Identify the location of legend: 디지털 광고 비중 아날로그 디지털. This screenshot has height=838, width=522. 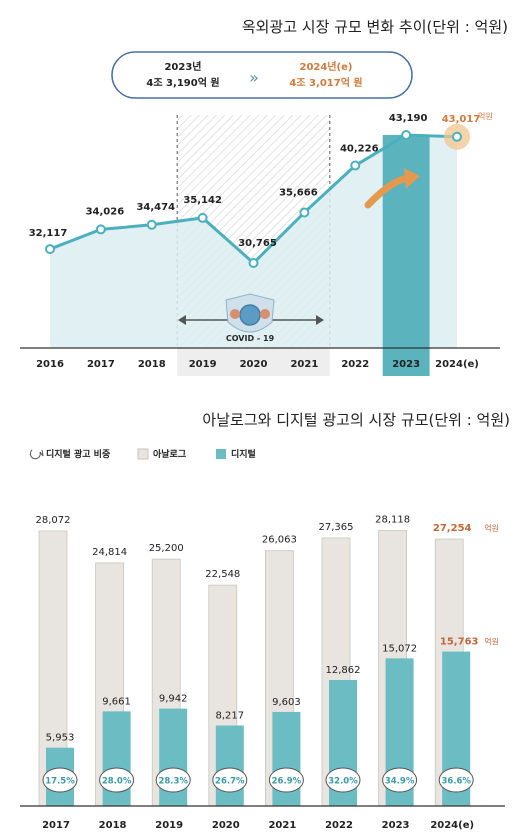
(142, 454).